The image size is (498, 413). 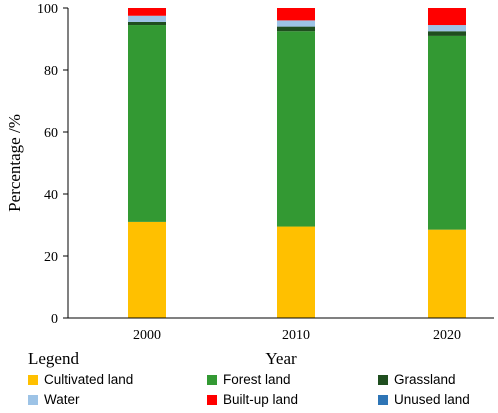 What do you see at coordinates (88, 379) in the screenshot?
I see `legend-label: Cultivated land` at bounding box center [88, 379].